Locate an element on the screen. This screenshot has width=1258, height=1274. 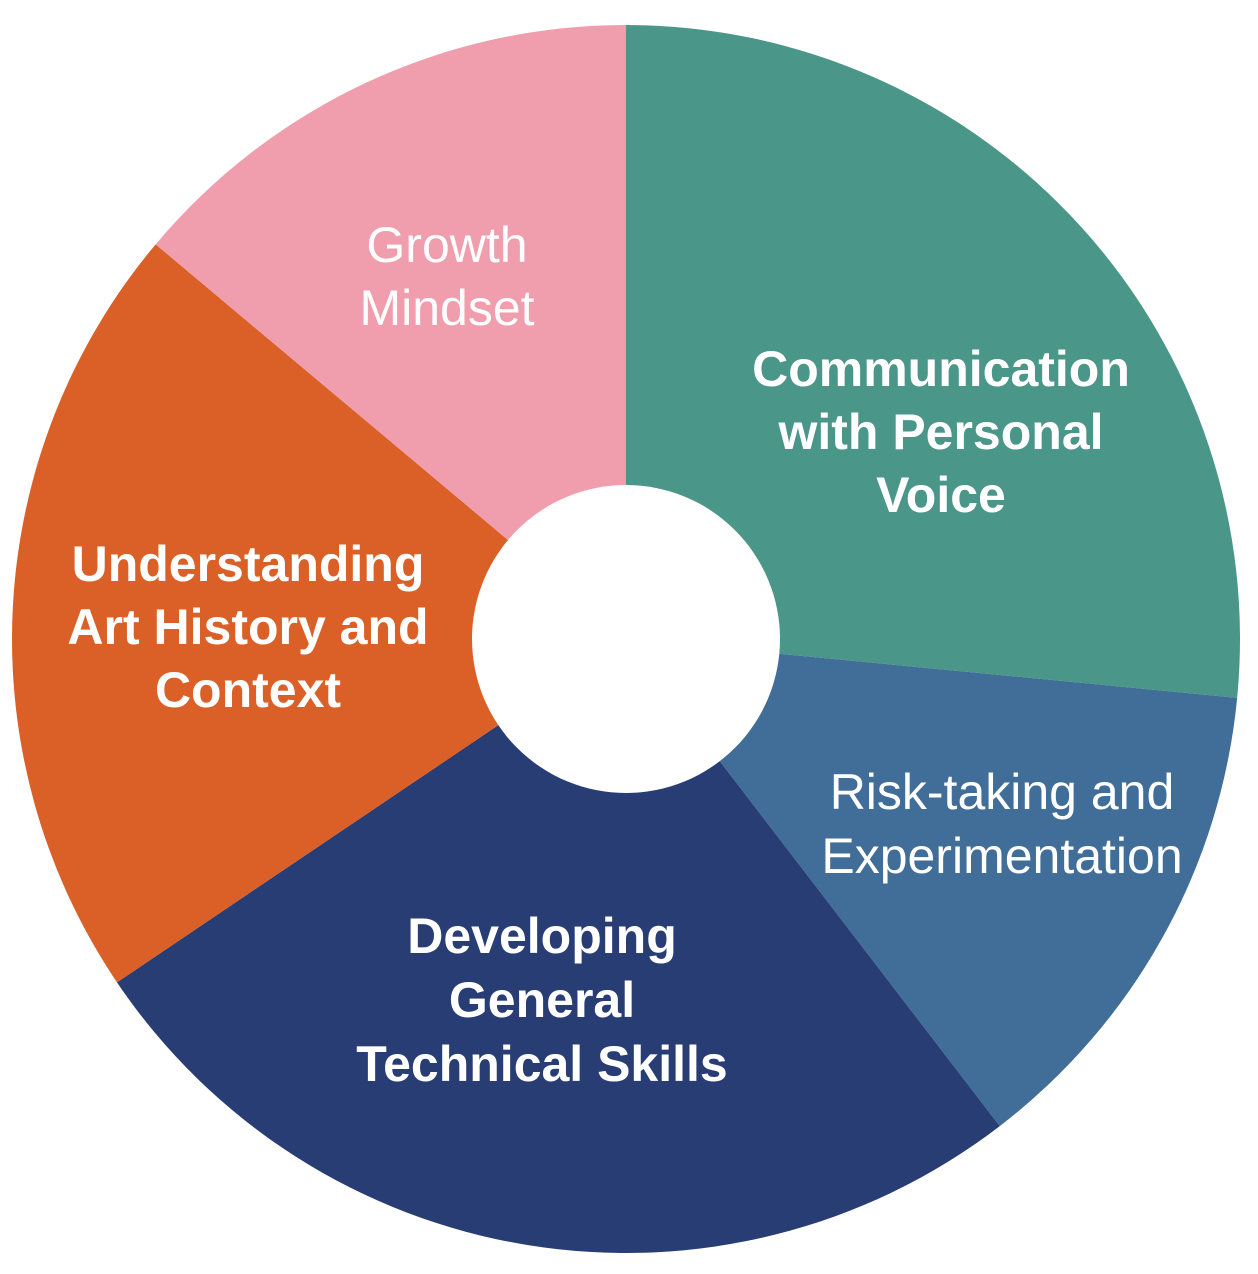
segment-label-line: General is located at coordinates (542, 1000).